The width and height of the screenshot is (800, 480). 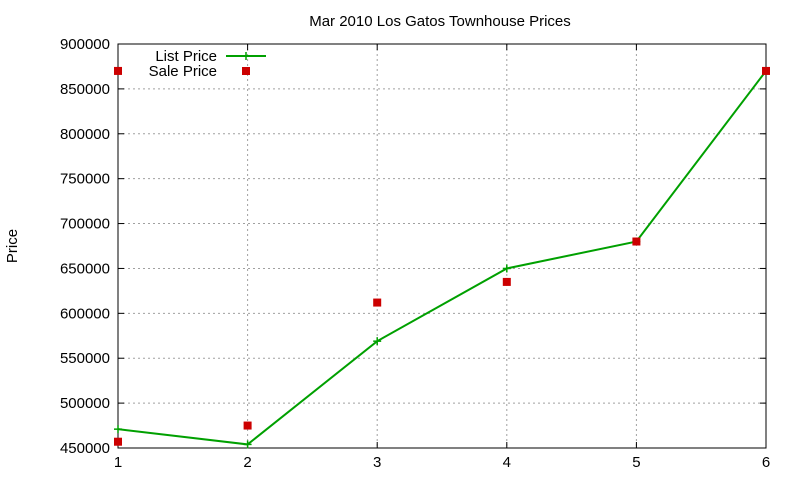 What do you see at coordinates (636, 462) in the screenshot?
I see `x-tick-label: 5` at bounding box center [636, 462].